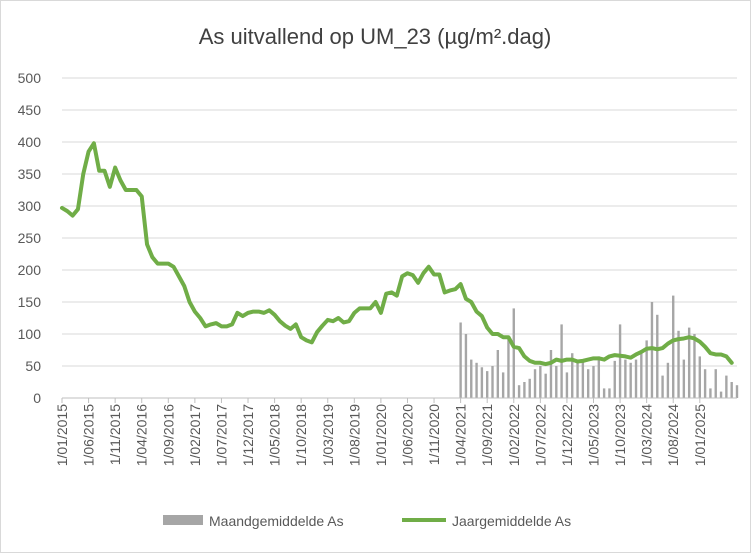 Image resolution: width=751 pixels, height=553 pixels. Describe the element at coordinates (647, 435) in the screenshot. I see `x-tick-label: 1/03/2024` at that location.